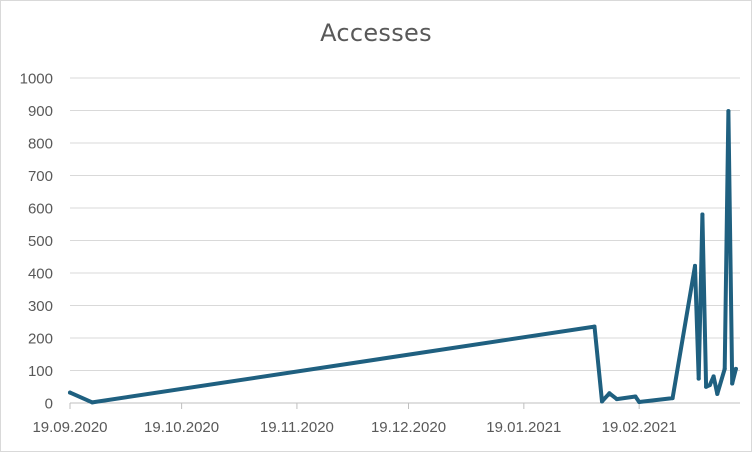 The width and height of the screenshot is (752, 452). What do you see at coordinates (376, 33) in the screenshot?
I see `chart-title: Accesses` at bounding box center [376, 33].